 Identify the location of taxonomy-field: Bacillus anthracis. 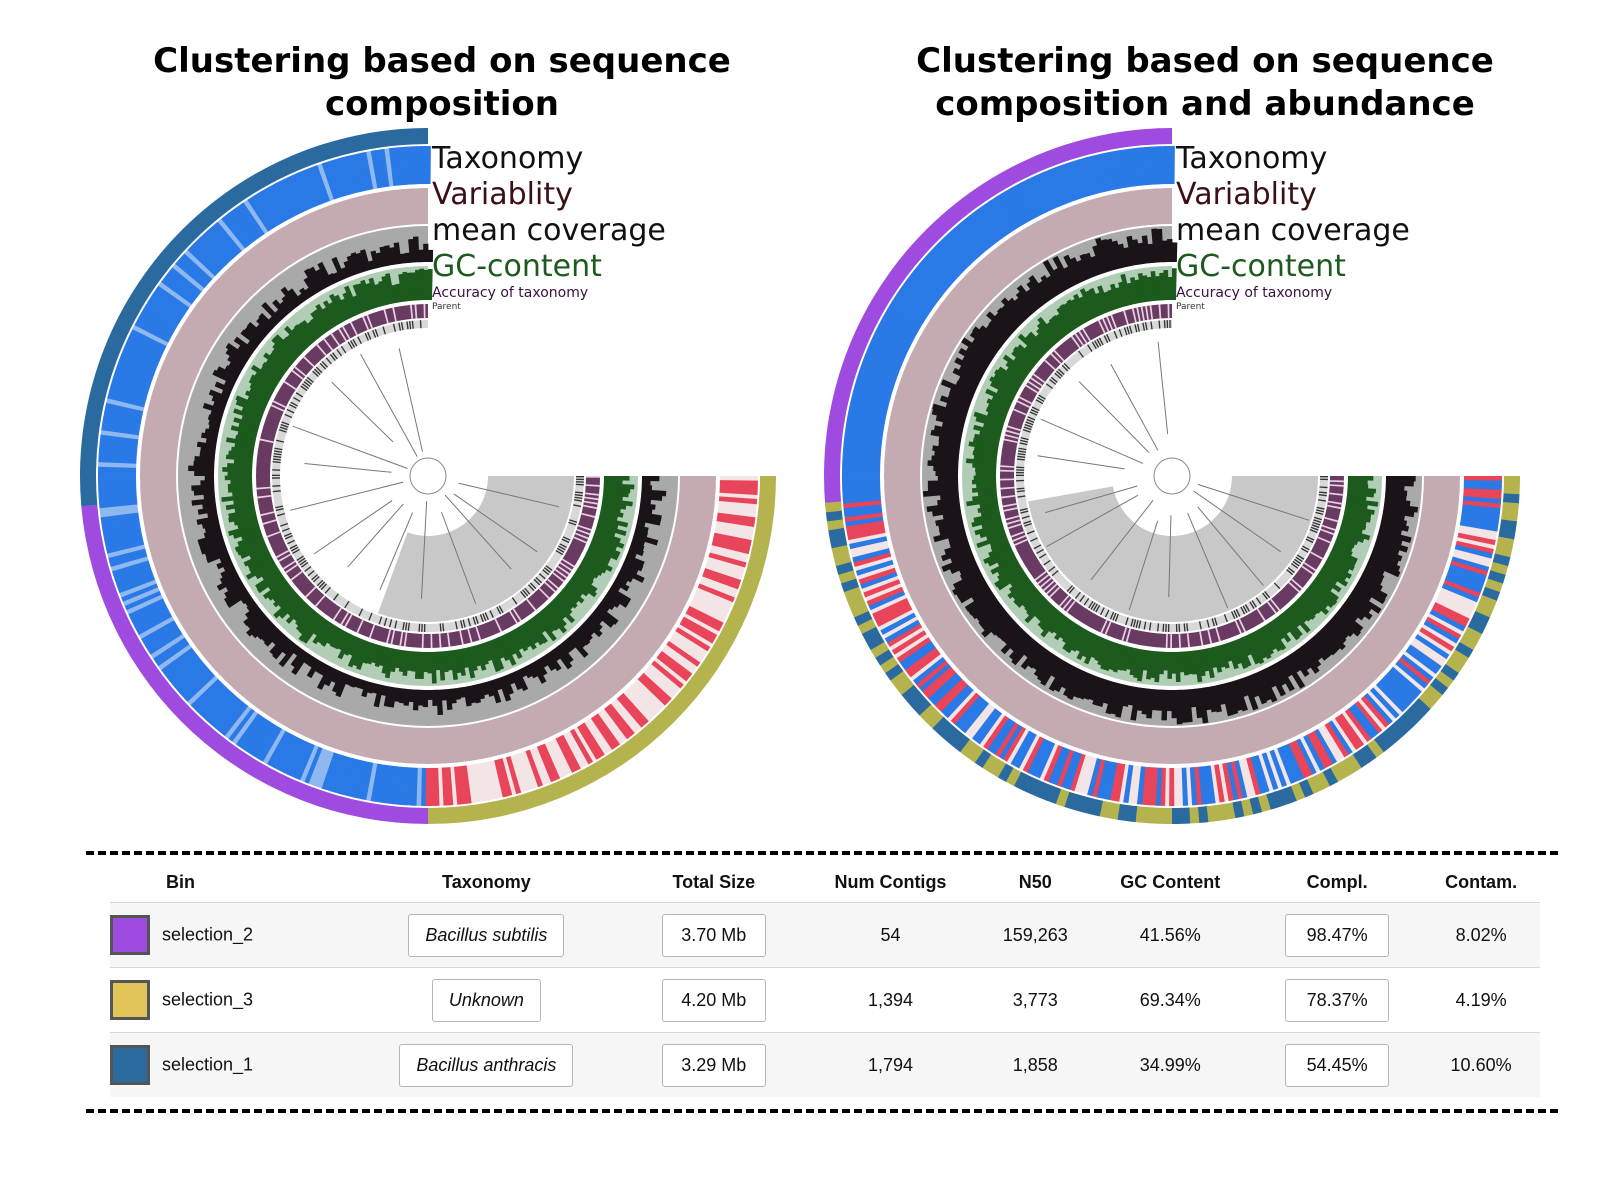
(486, 1065).